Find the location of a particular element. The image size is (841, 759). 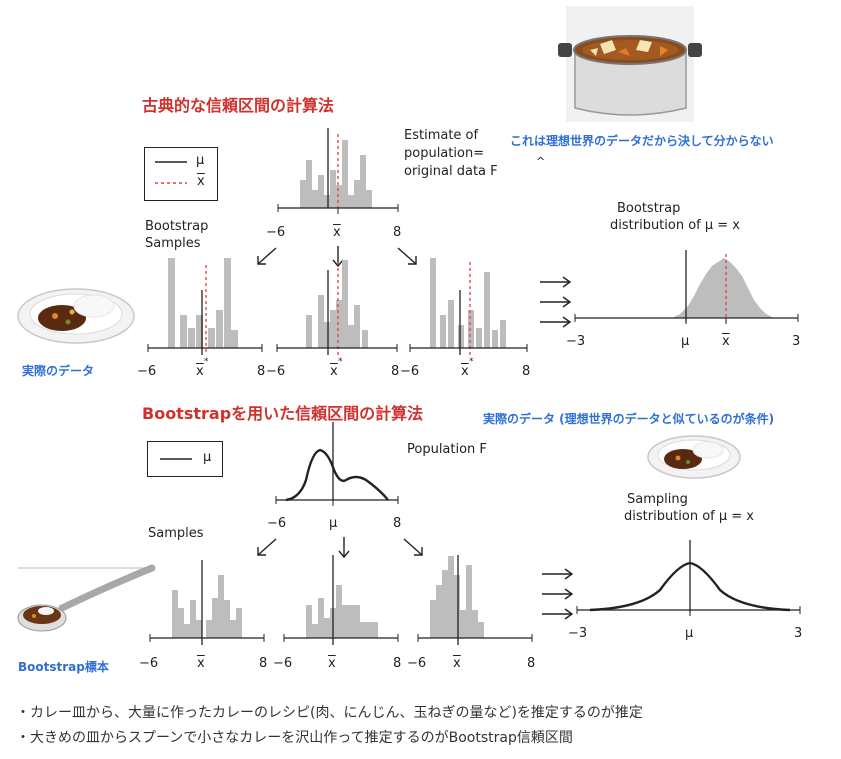

sample-2-bars is located at coordinates (342, 611).